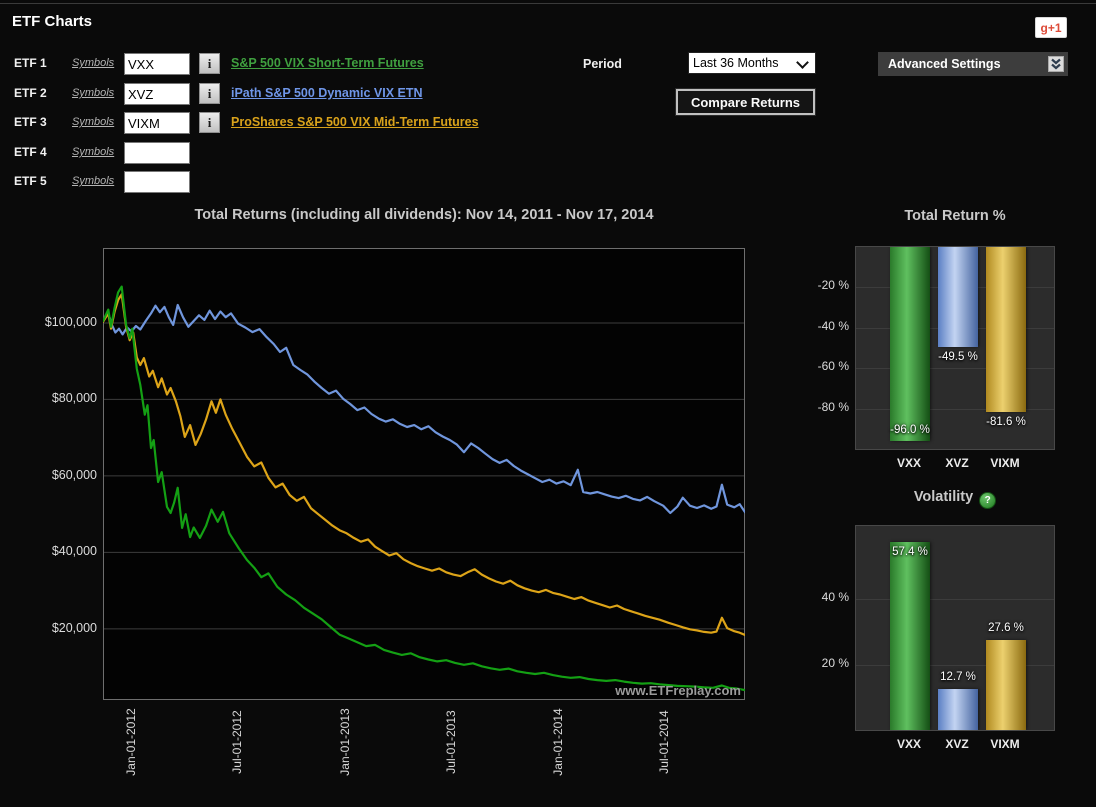 The height and width of the screenshot is (807, 1096). Describe the element at coordinates (548, 3) in the screenshot. I see `top-divider` at that location.